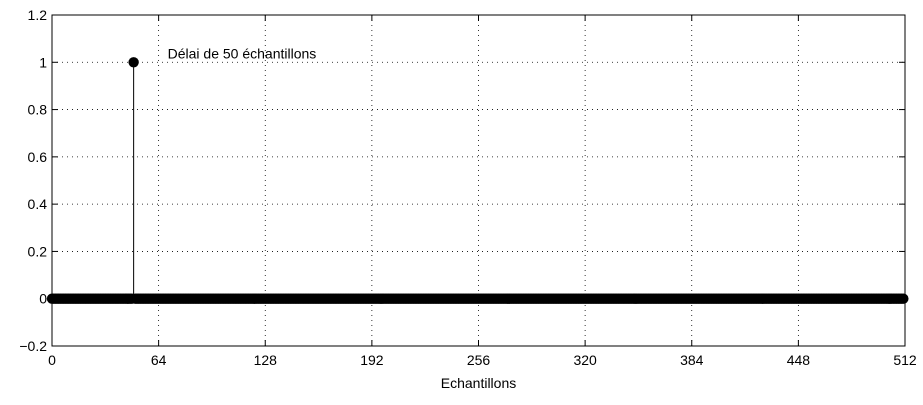 This screenshot has width=923, height=405. I want to click on annotation-label: Délai de 50 échantillons, so click(242, 53).